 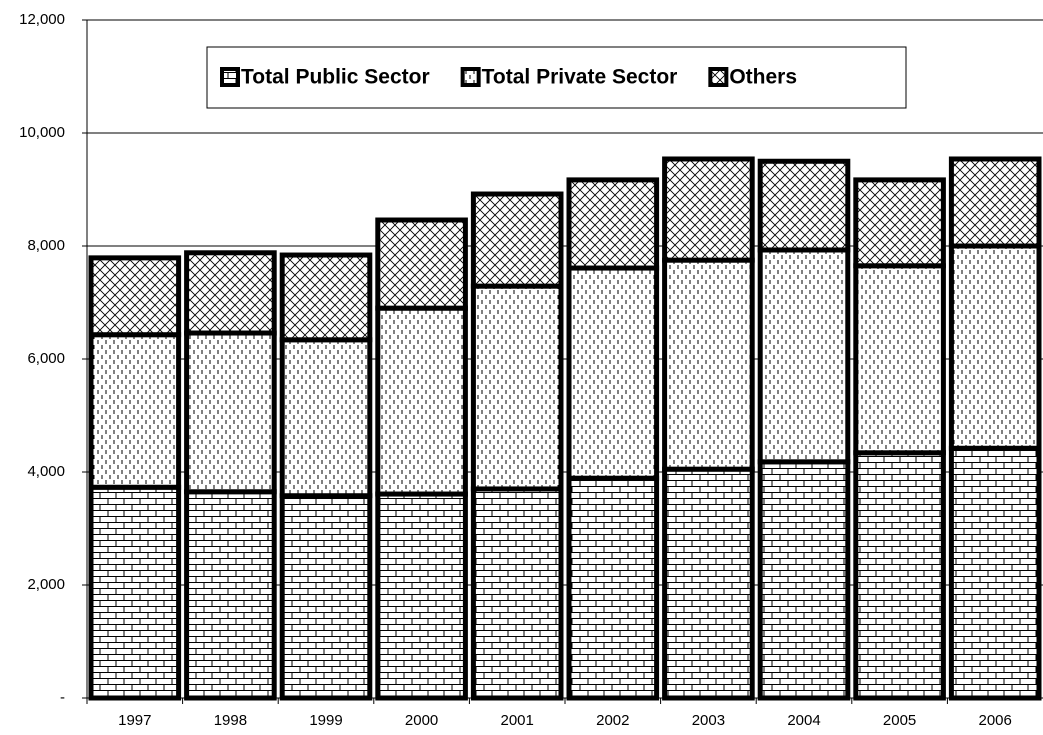 I want to click on y-tick-label: -, so click(x=62, y=697).